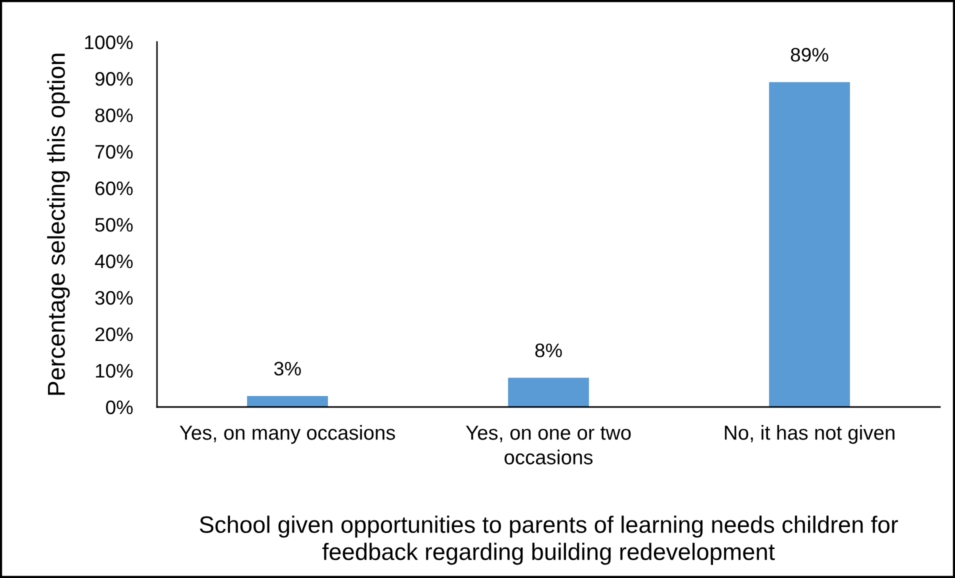  Describe the element at coordinates (114, 225) in the screenshot. I see `y-tick-label: 50%` at that location.